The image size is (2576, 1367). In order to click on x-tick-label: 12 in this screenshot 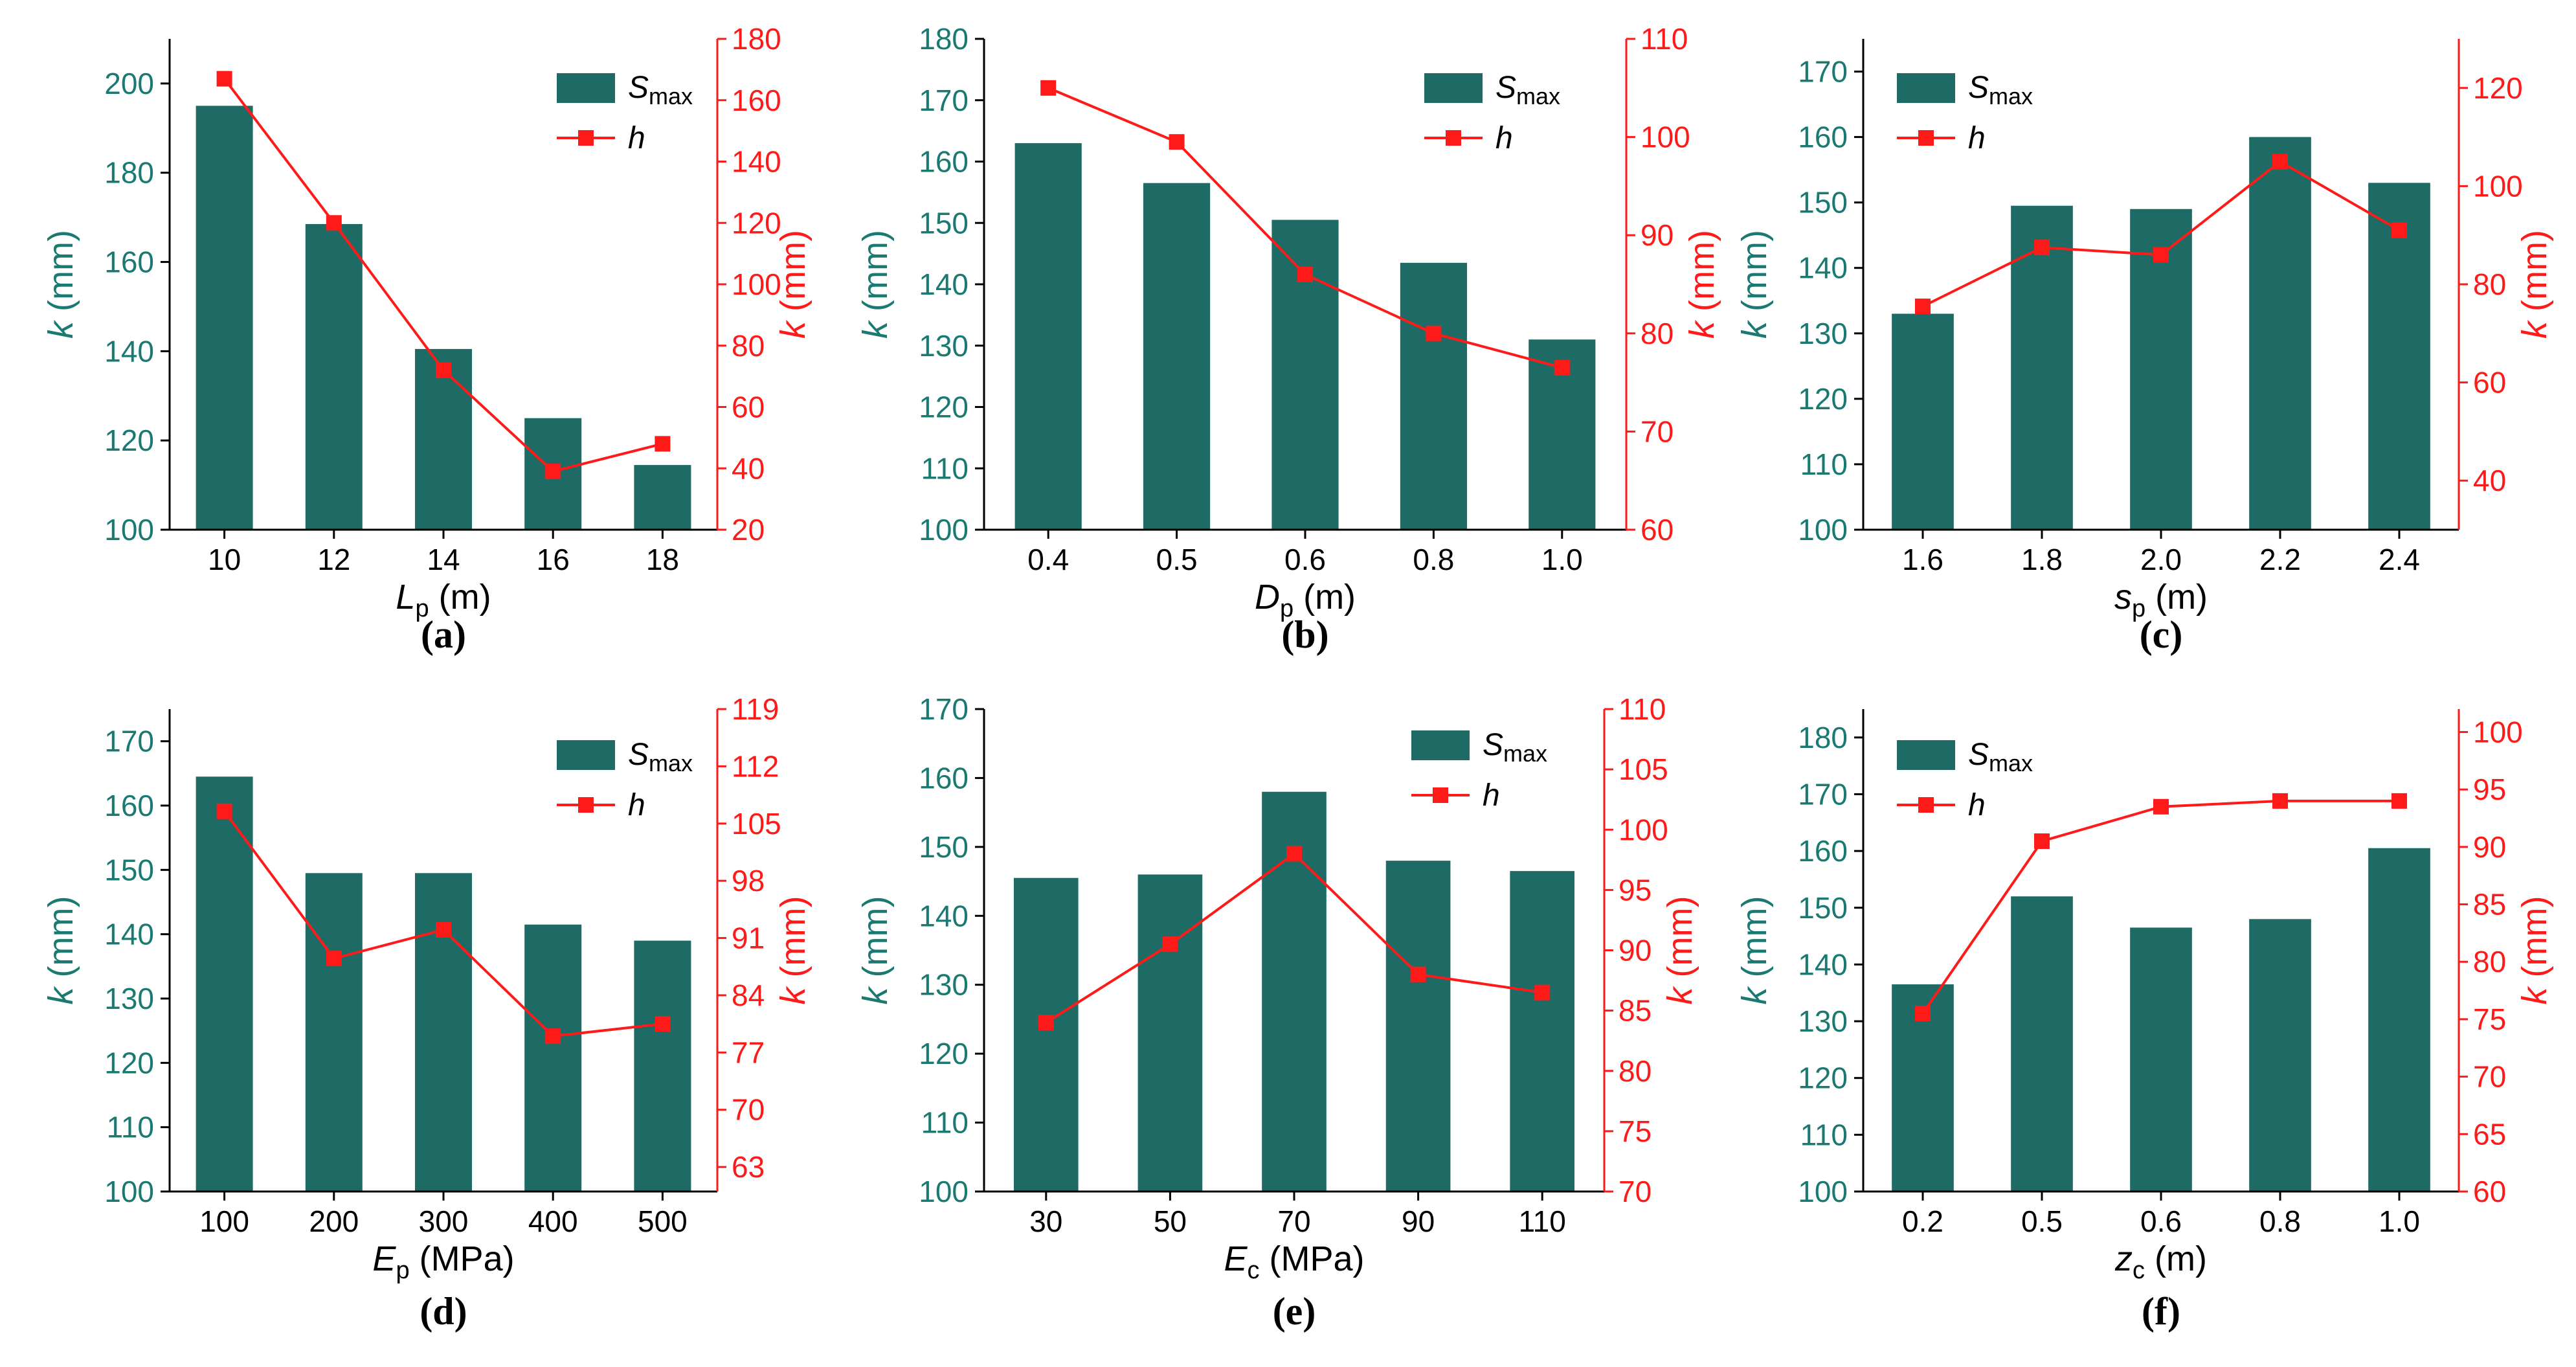, I will do `click(333, 559)`.